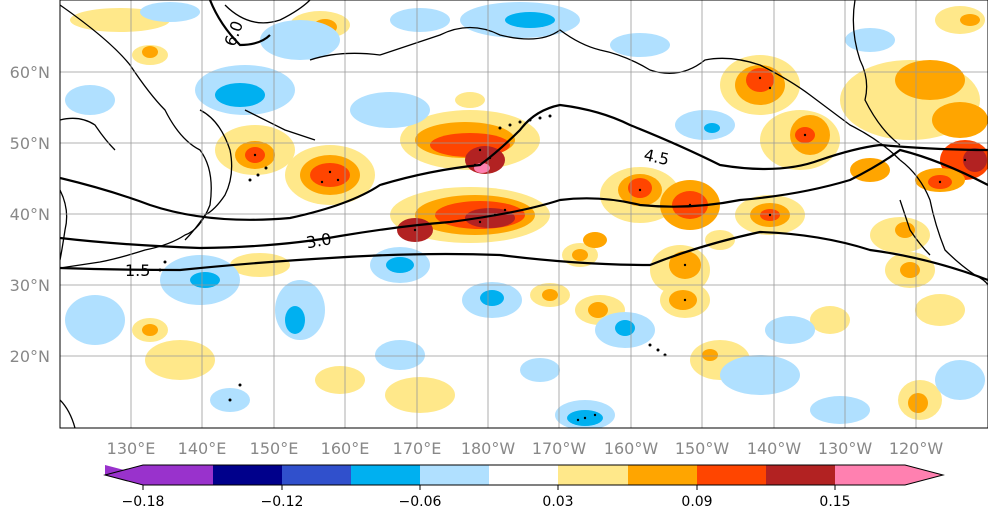 This screenshot has height=511, width=988. Describe the element at coordinates (30, 143) in the screenshot. I see `lat-label-50n: 50°N` at that location.